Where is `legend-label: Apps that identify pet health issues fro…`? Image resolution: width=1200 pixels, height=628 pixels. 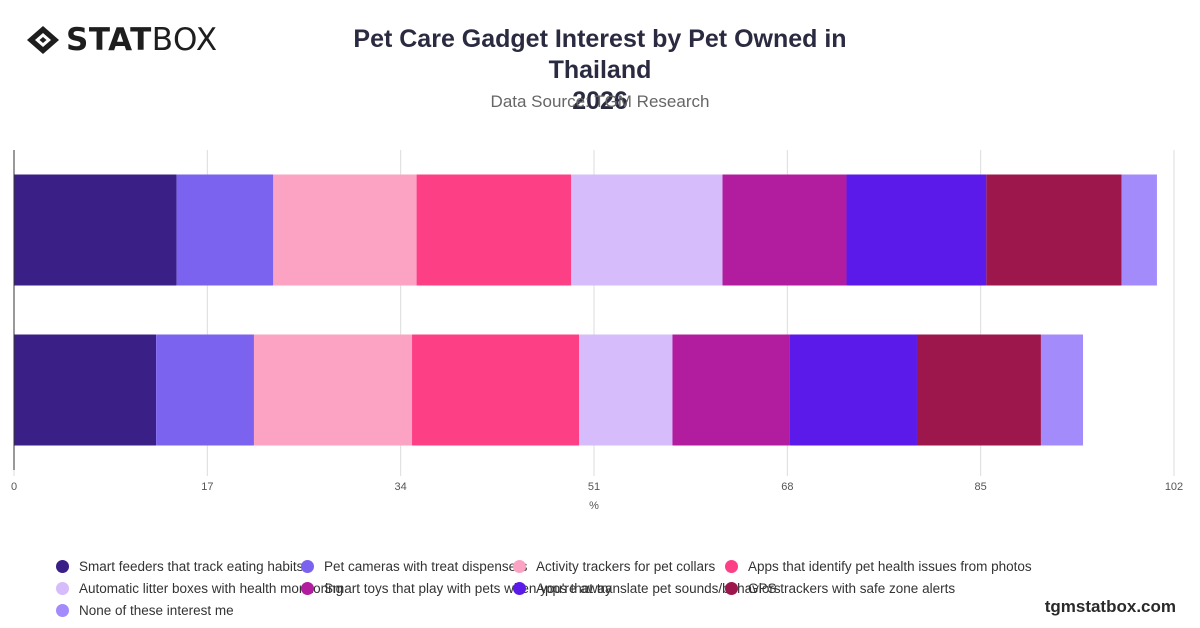 legend-label: Apps that identify pet health issues fro… is located at coordinates (890, 566).